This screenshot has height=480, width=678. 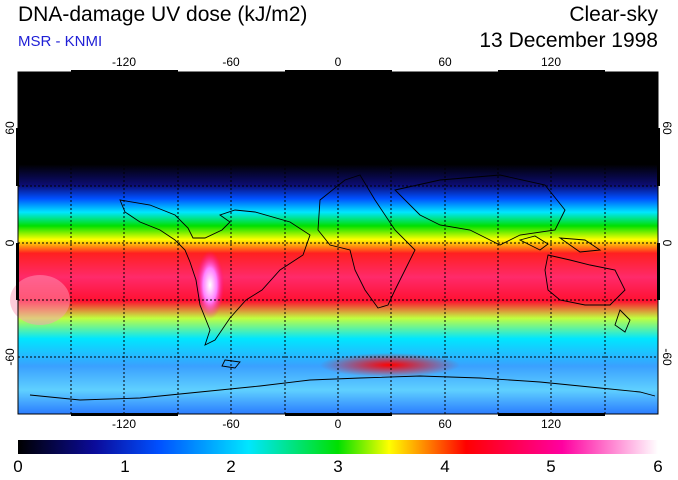 I want to click on tick-right-60: 60, so click(x=667, y=128).